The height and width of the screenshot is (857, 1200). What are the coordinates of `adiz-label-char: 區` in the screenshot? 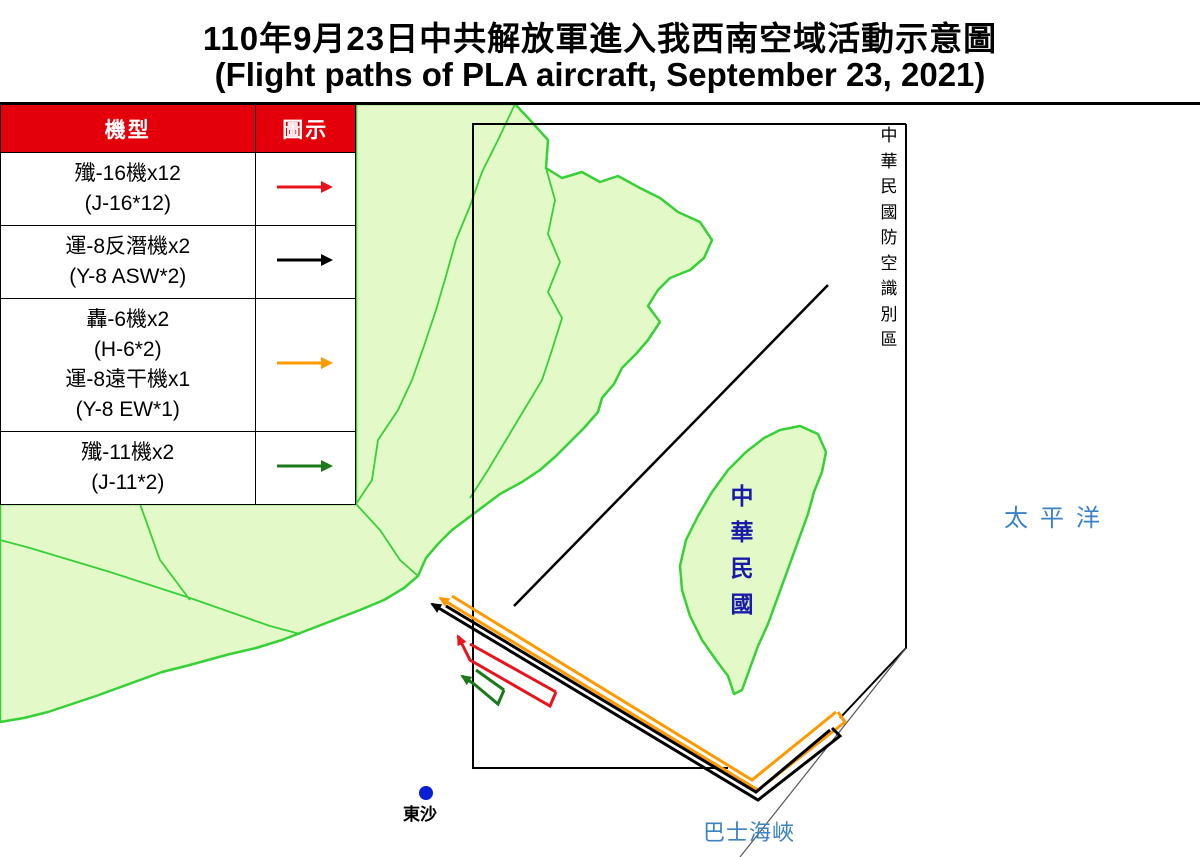 It's located at (889, 340).